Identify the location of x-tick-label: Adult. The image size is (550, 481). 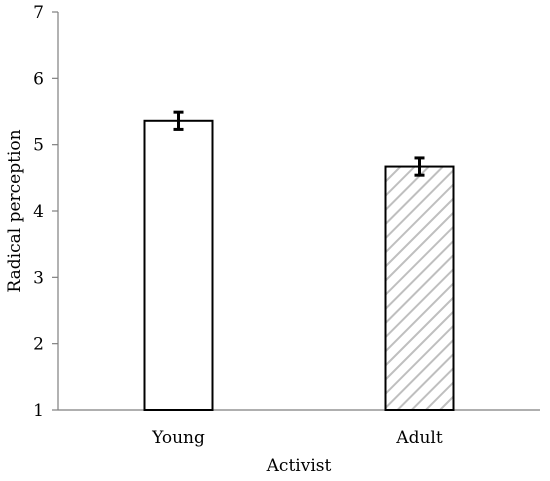
(419, 438).